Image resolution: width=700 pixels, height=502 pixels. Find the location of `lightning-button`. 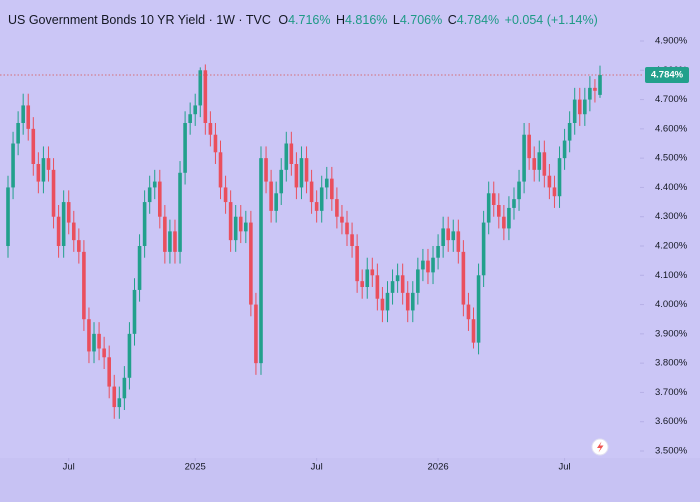

lightning-button is located at coordinates (600, 447).